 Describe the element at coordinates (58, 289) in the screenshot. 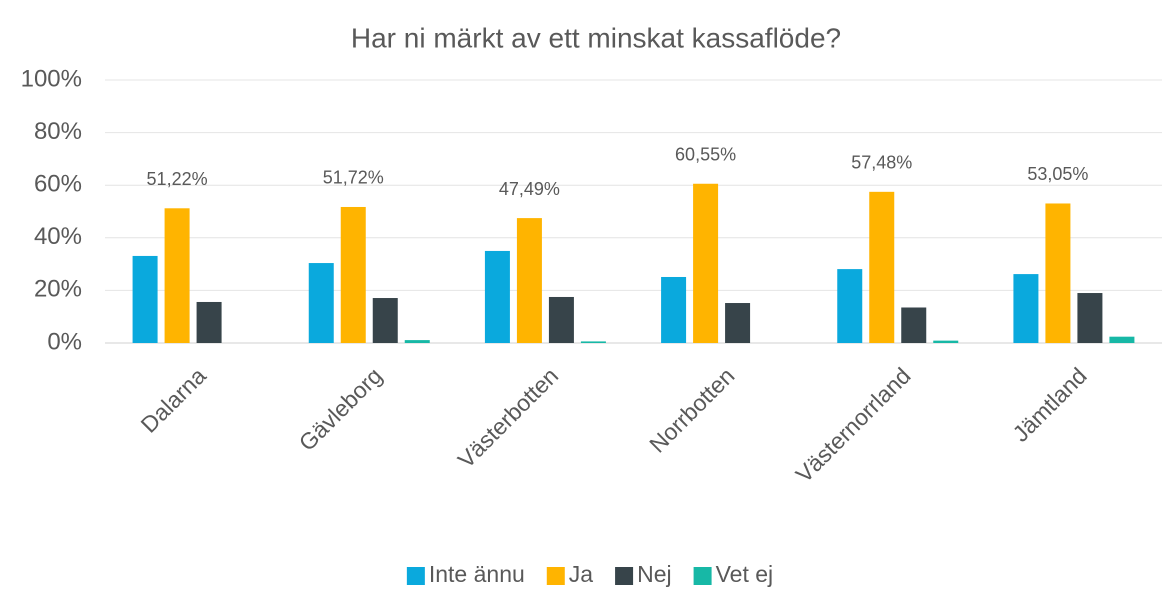

I see `y-tick-label: 20%` at that location.